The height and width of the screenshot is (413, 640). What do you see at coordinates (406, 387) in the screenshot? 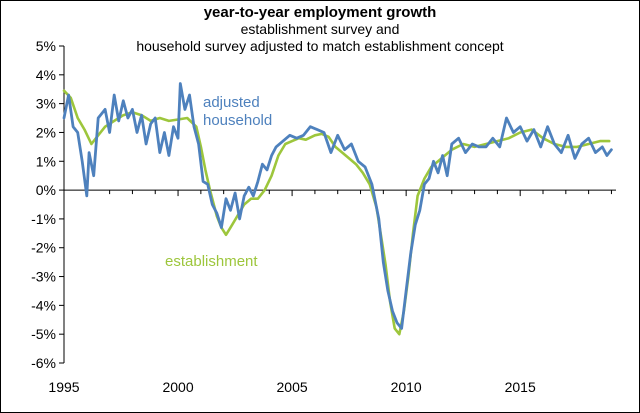
I see `x-tick-label: 2010` at bounding box center [406, 387].